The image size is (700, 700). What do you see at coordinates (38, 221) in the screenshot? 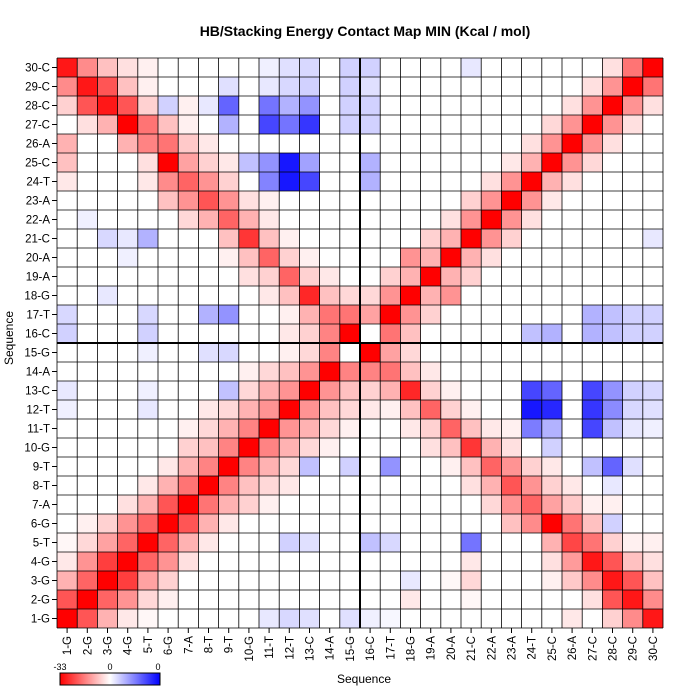
I see `y-tick-label: 22-A` at bounding box center [38, 221].